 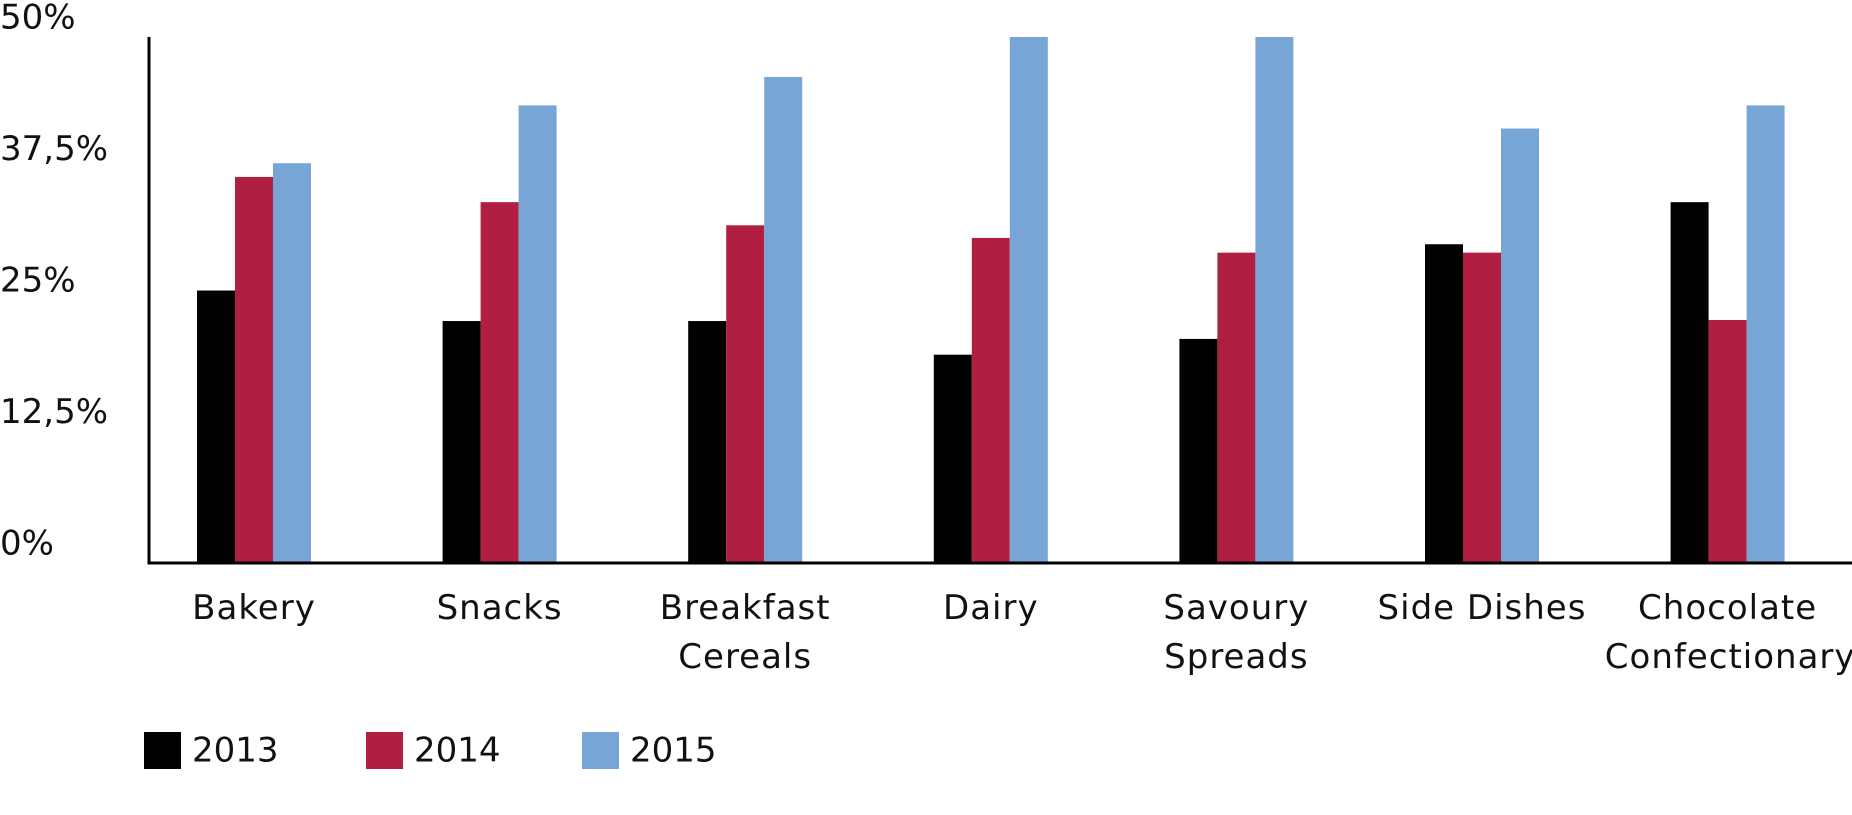 I want to click on x-tick-label: Dairy, so click(x=991, y=608).